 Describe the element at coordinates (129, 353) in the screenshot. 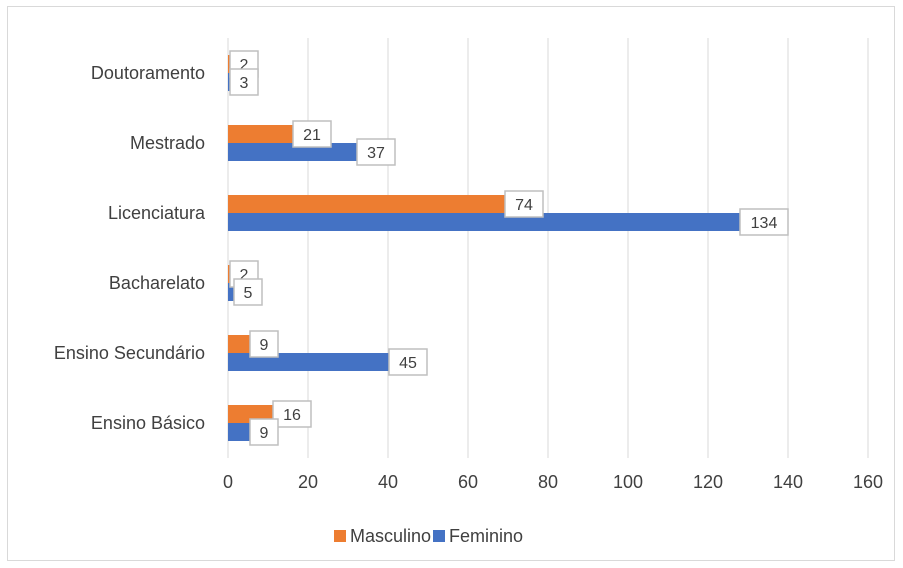

I see `category-label-ensino-secundario: Ensino Secundário` at that location.